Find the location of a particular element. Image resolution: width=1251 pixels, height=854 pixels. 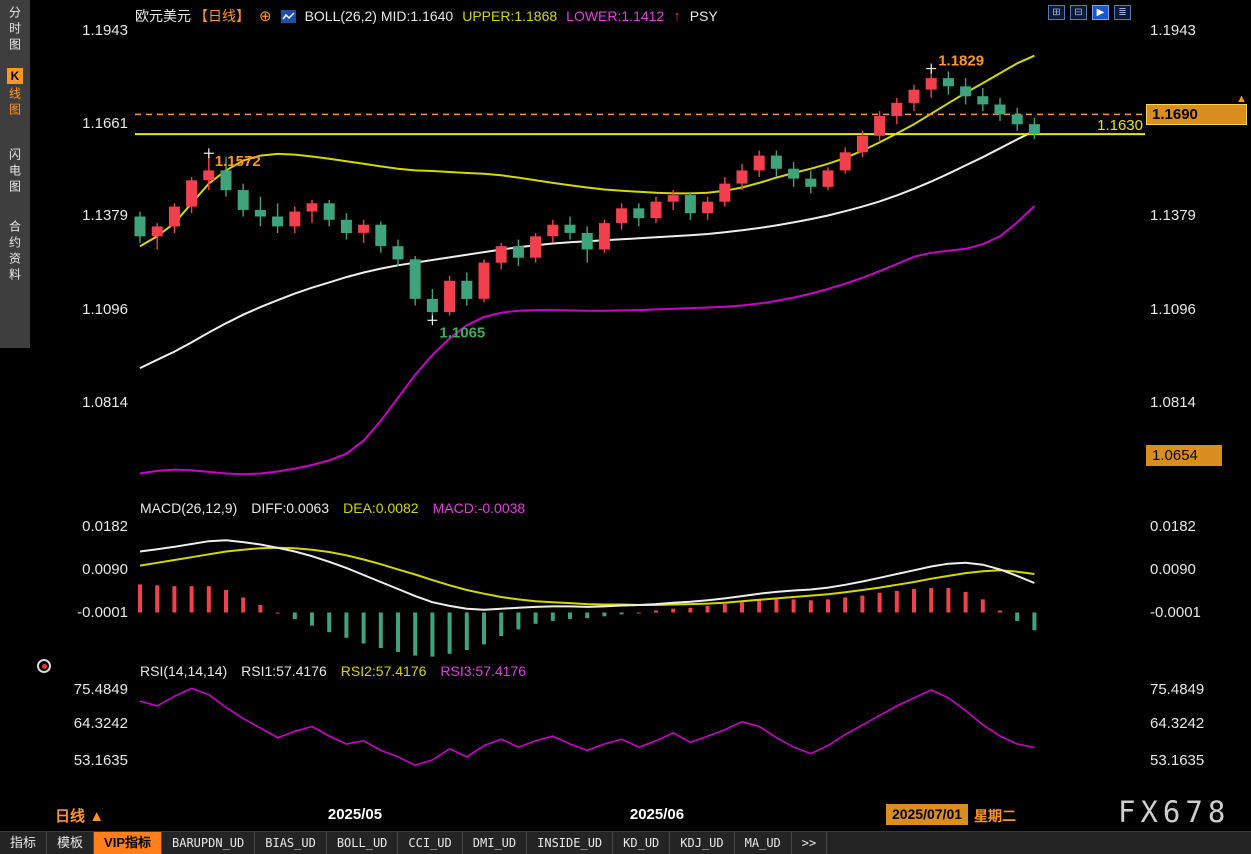

footer-tab-ma: MA_UD is located at coordinates (763, 843).